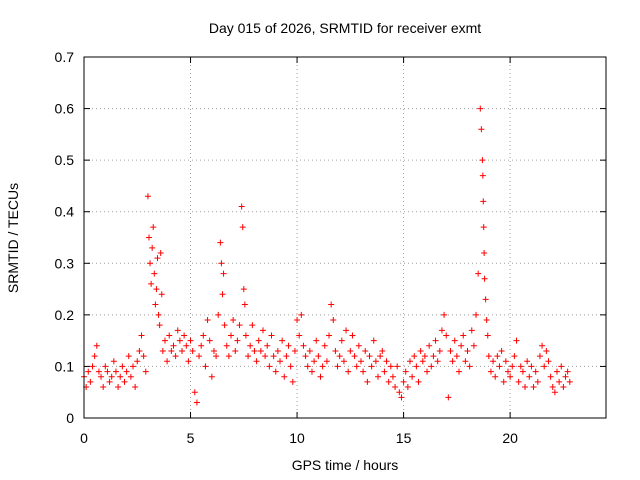 The height and width of the screenshot is (480, 640). What do you see at coordinates (65, 263) in the screenshot?
I see `y-tick-label: 0.3` at bounding box center [65, 263].